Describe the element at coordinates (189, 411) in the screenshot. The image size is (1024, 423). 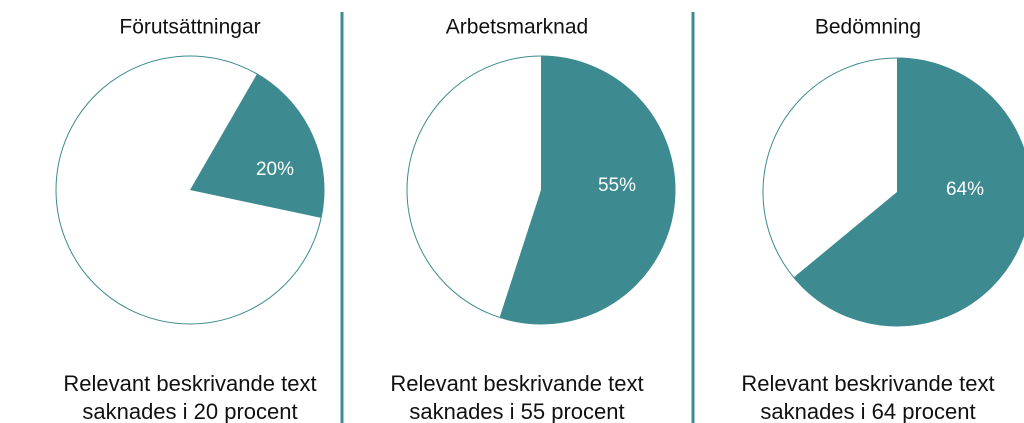
I see `caption: saknades i 20 procent` at that location.